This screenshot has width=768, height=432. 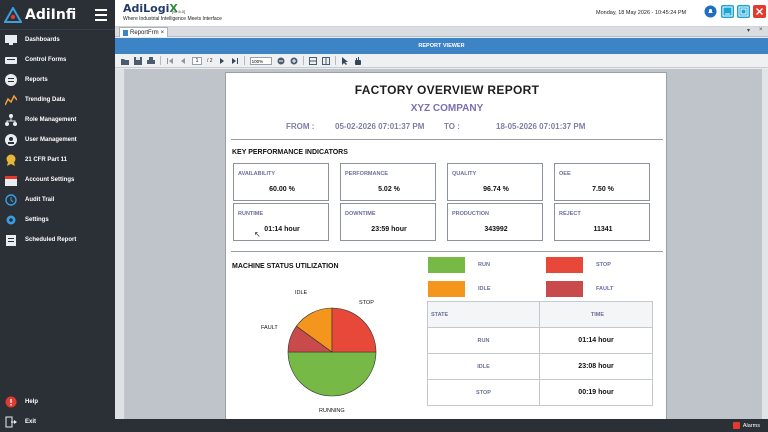 I want to click on table-header-row: STATE TIME, so click(x=540, y=314).